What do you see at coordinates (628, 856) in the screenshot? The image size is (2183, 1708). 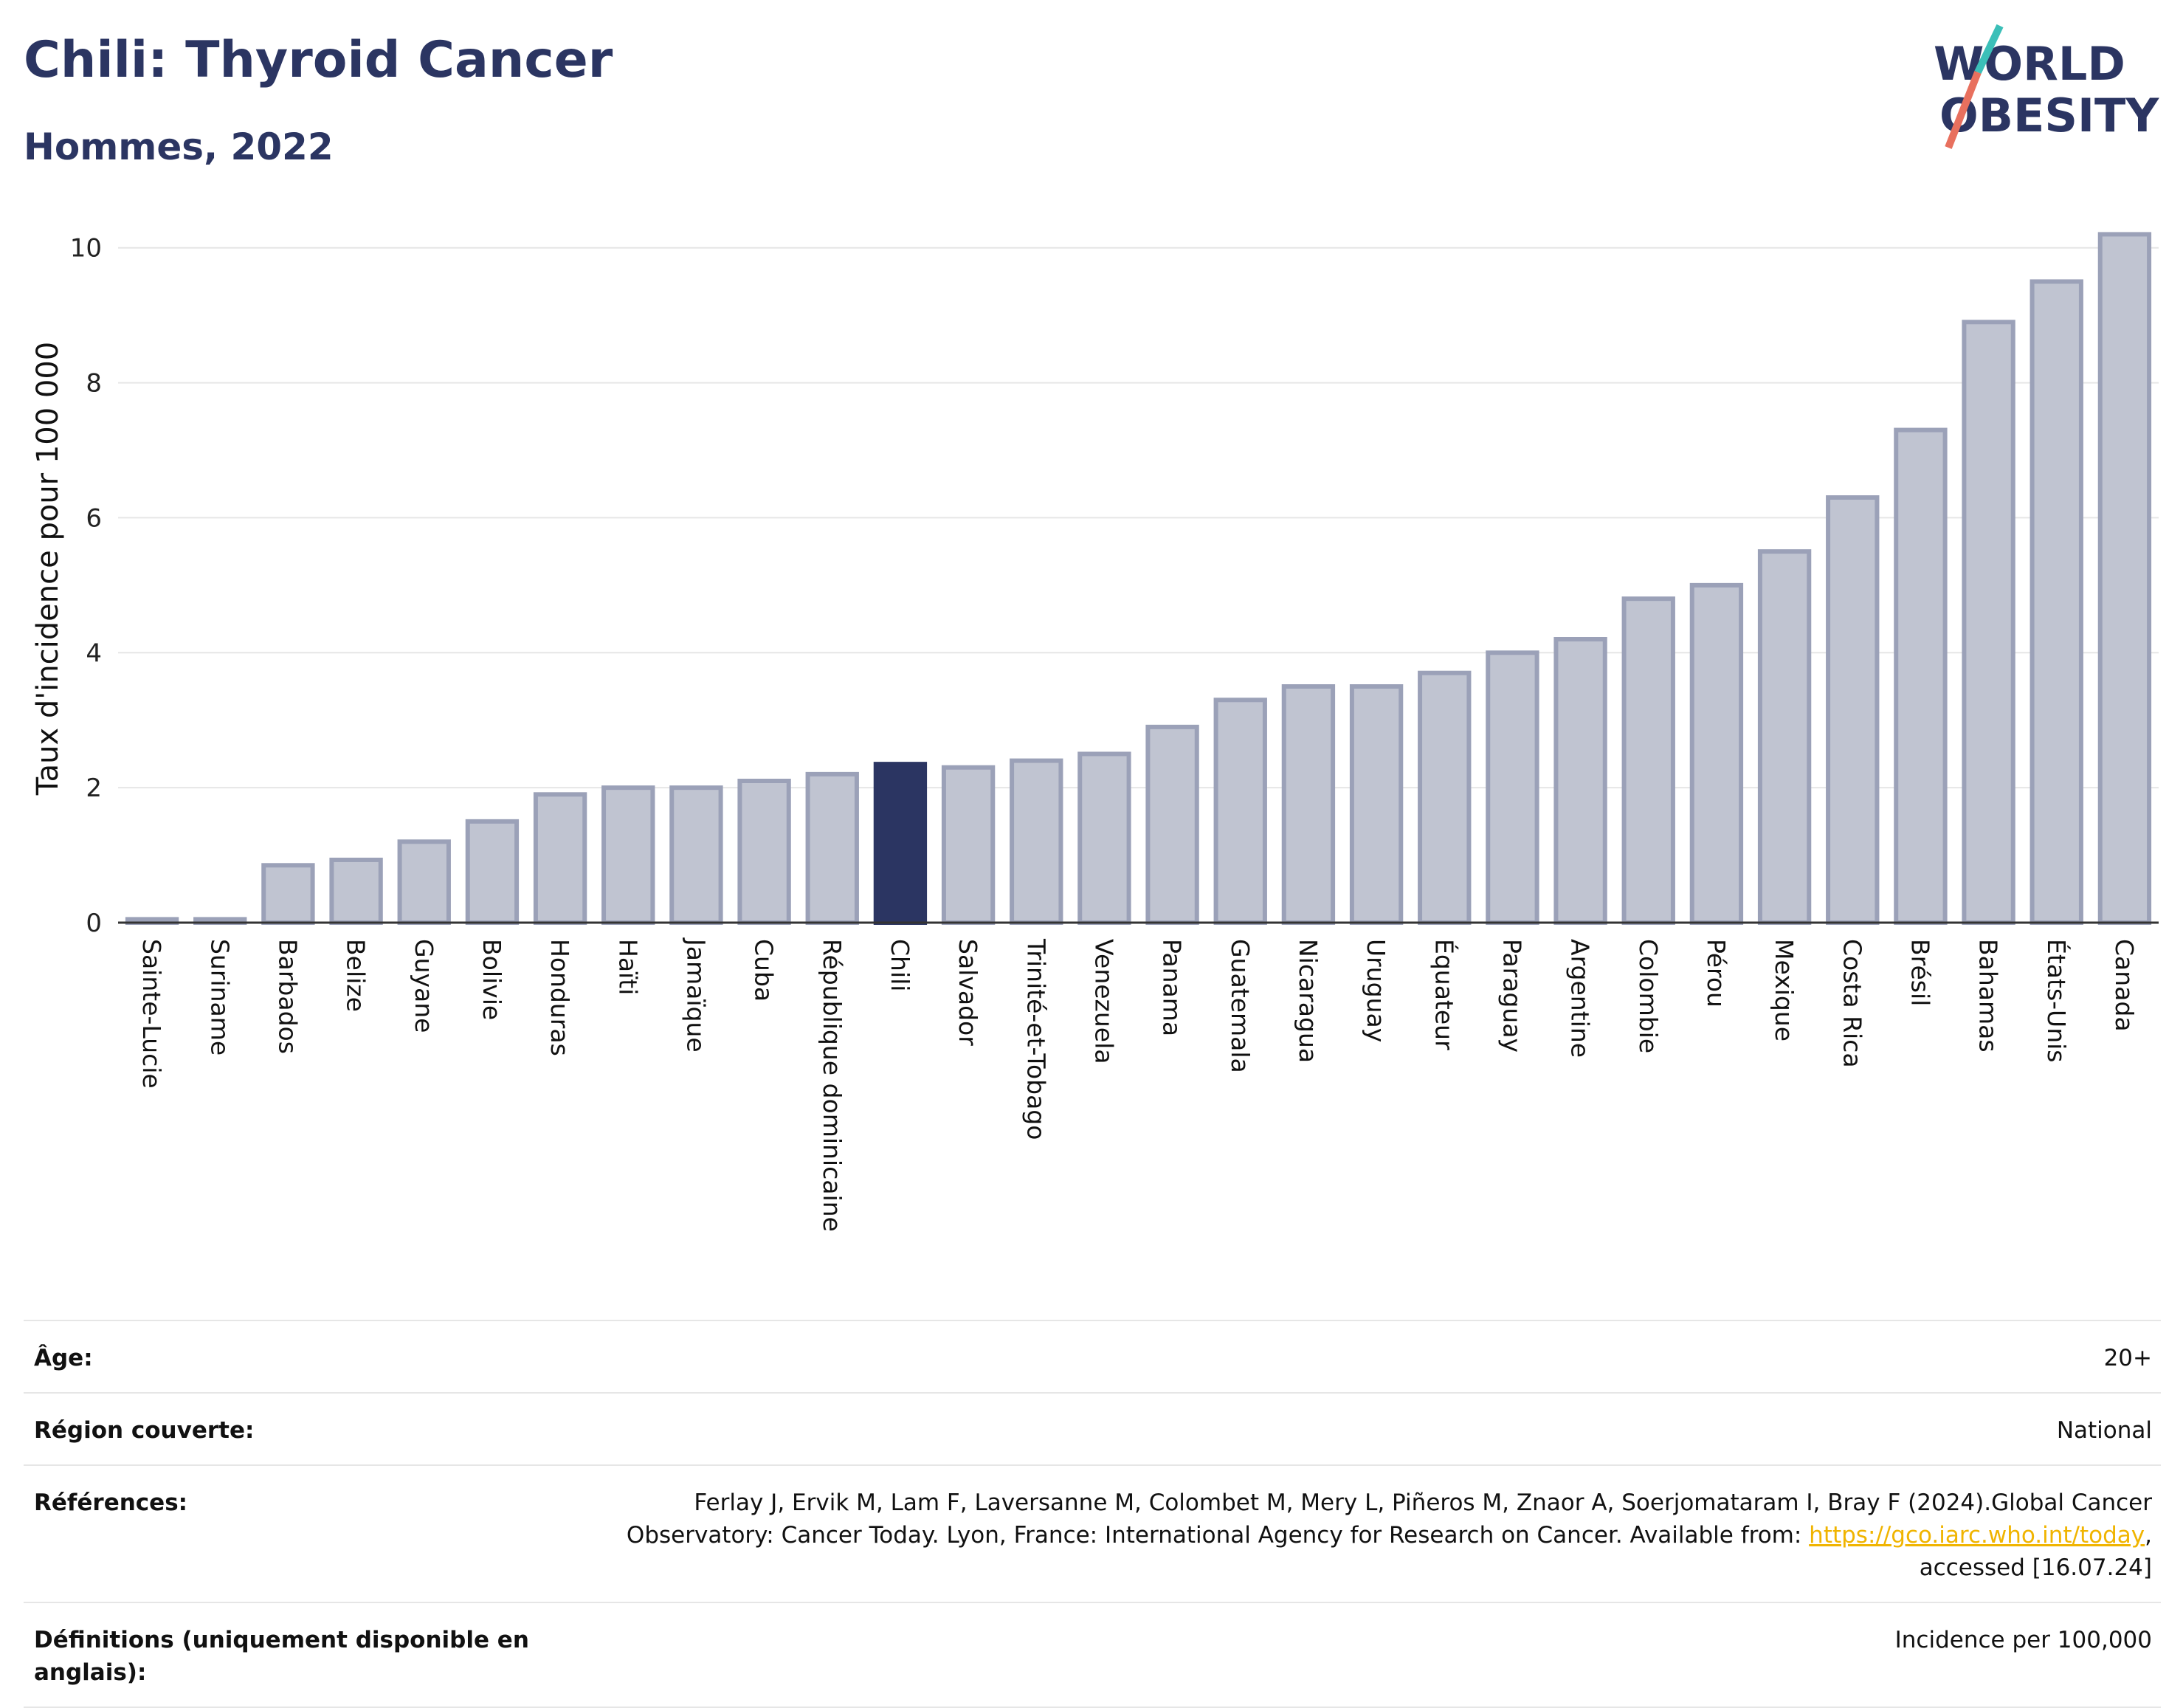 I see `bar-Haïti` at bounding box center [628, 856].